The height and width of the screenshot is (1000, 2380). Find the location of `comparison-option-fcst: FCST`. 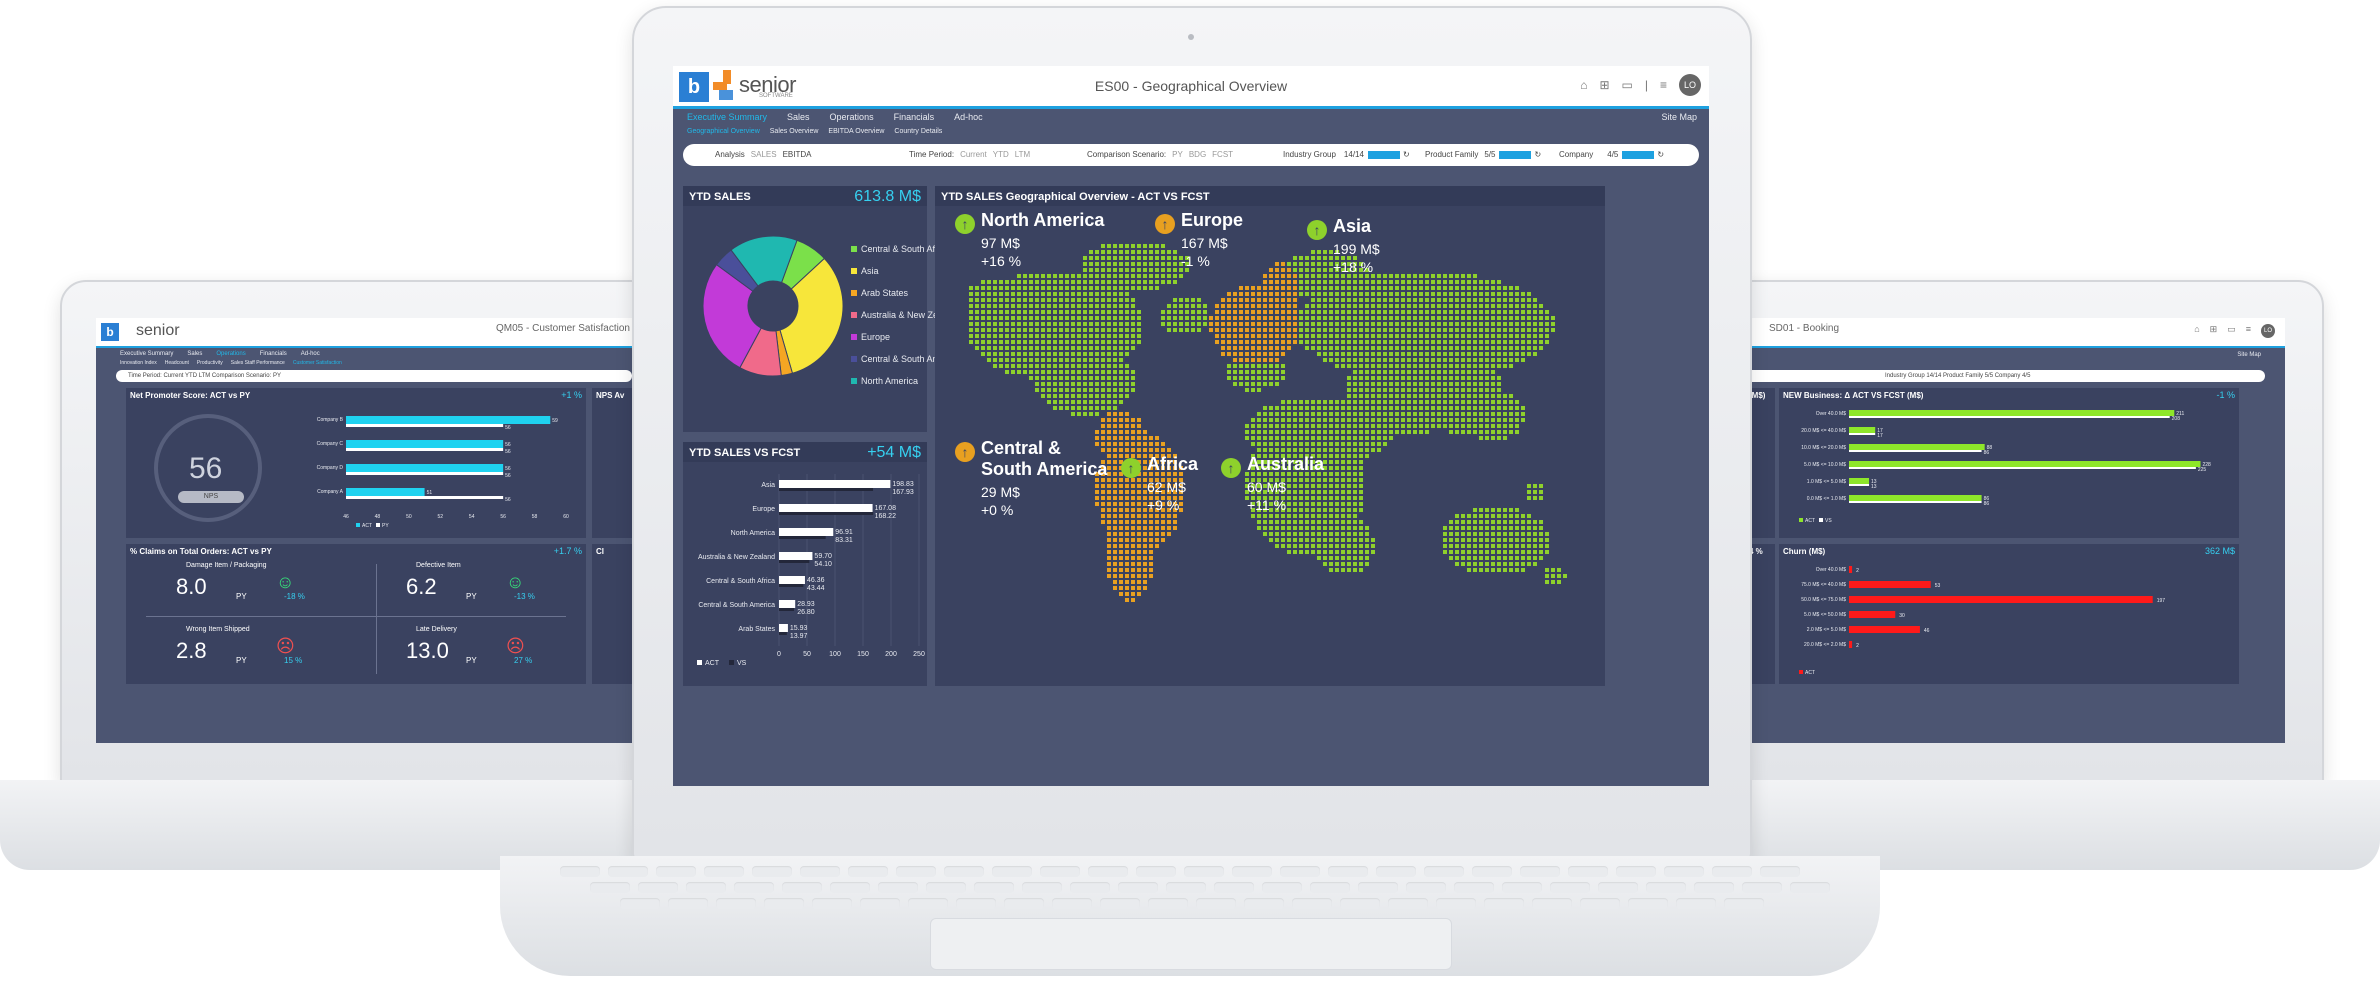

comparison-option-fcst: FCST is located at coordinates (1223, 154).